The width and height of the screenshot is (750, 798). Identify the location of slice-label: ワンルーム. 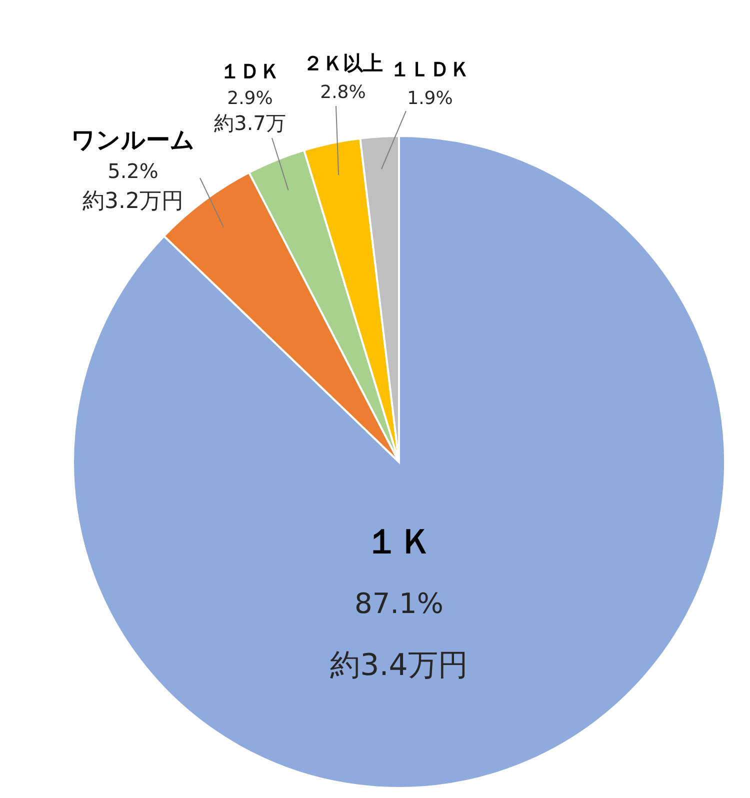
(133, 140).